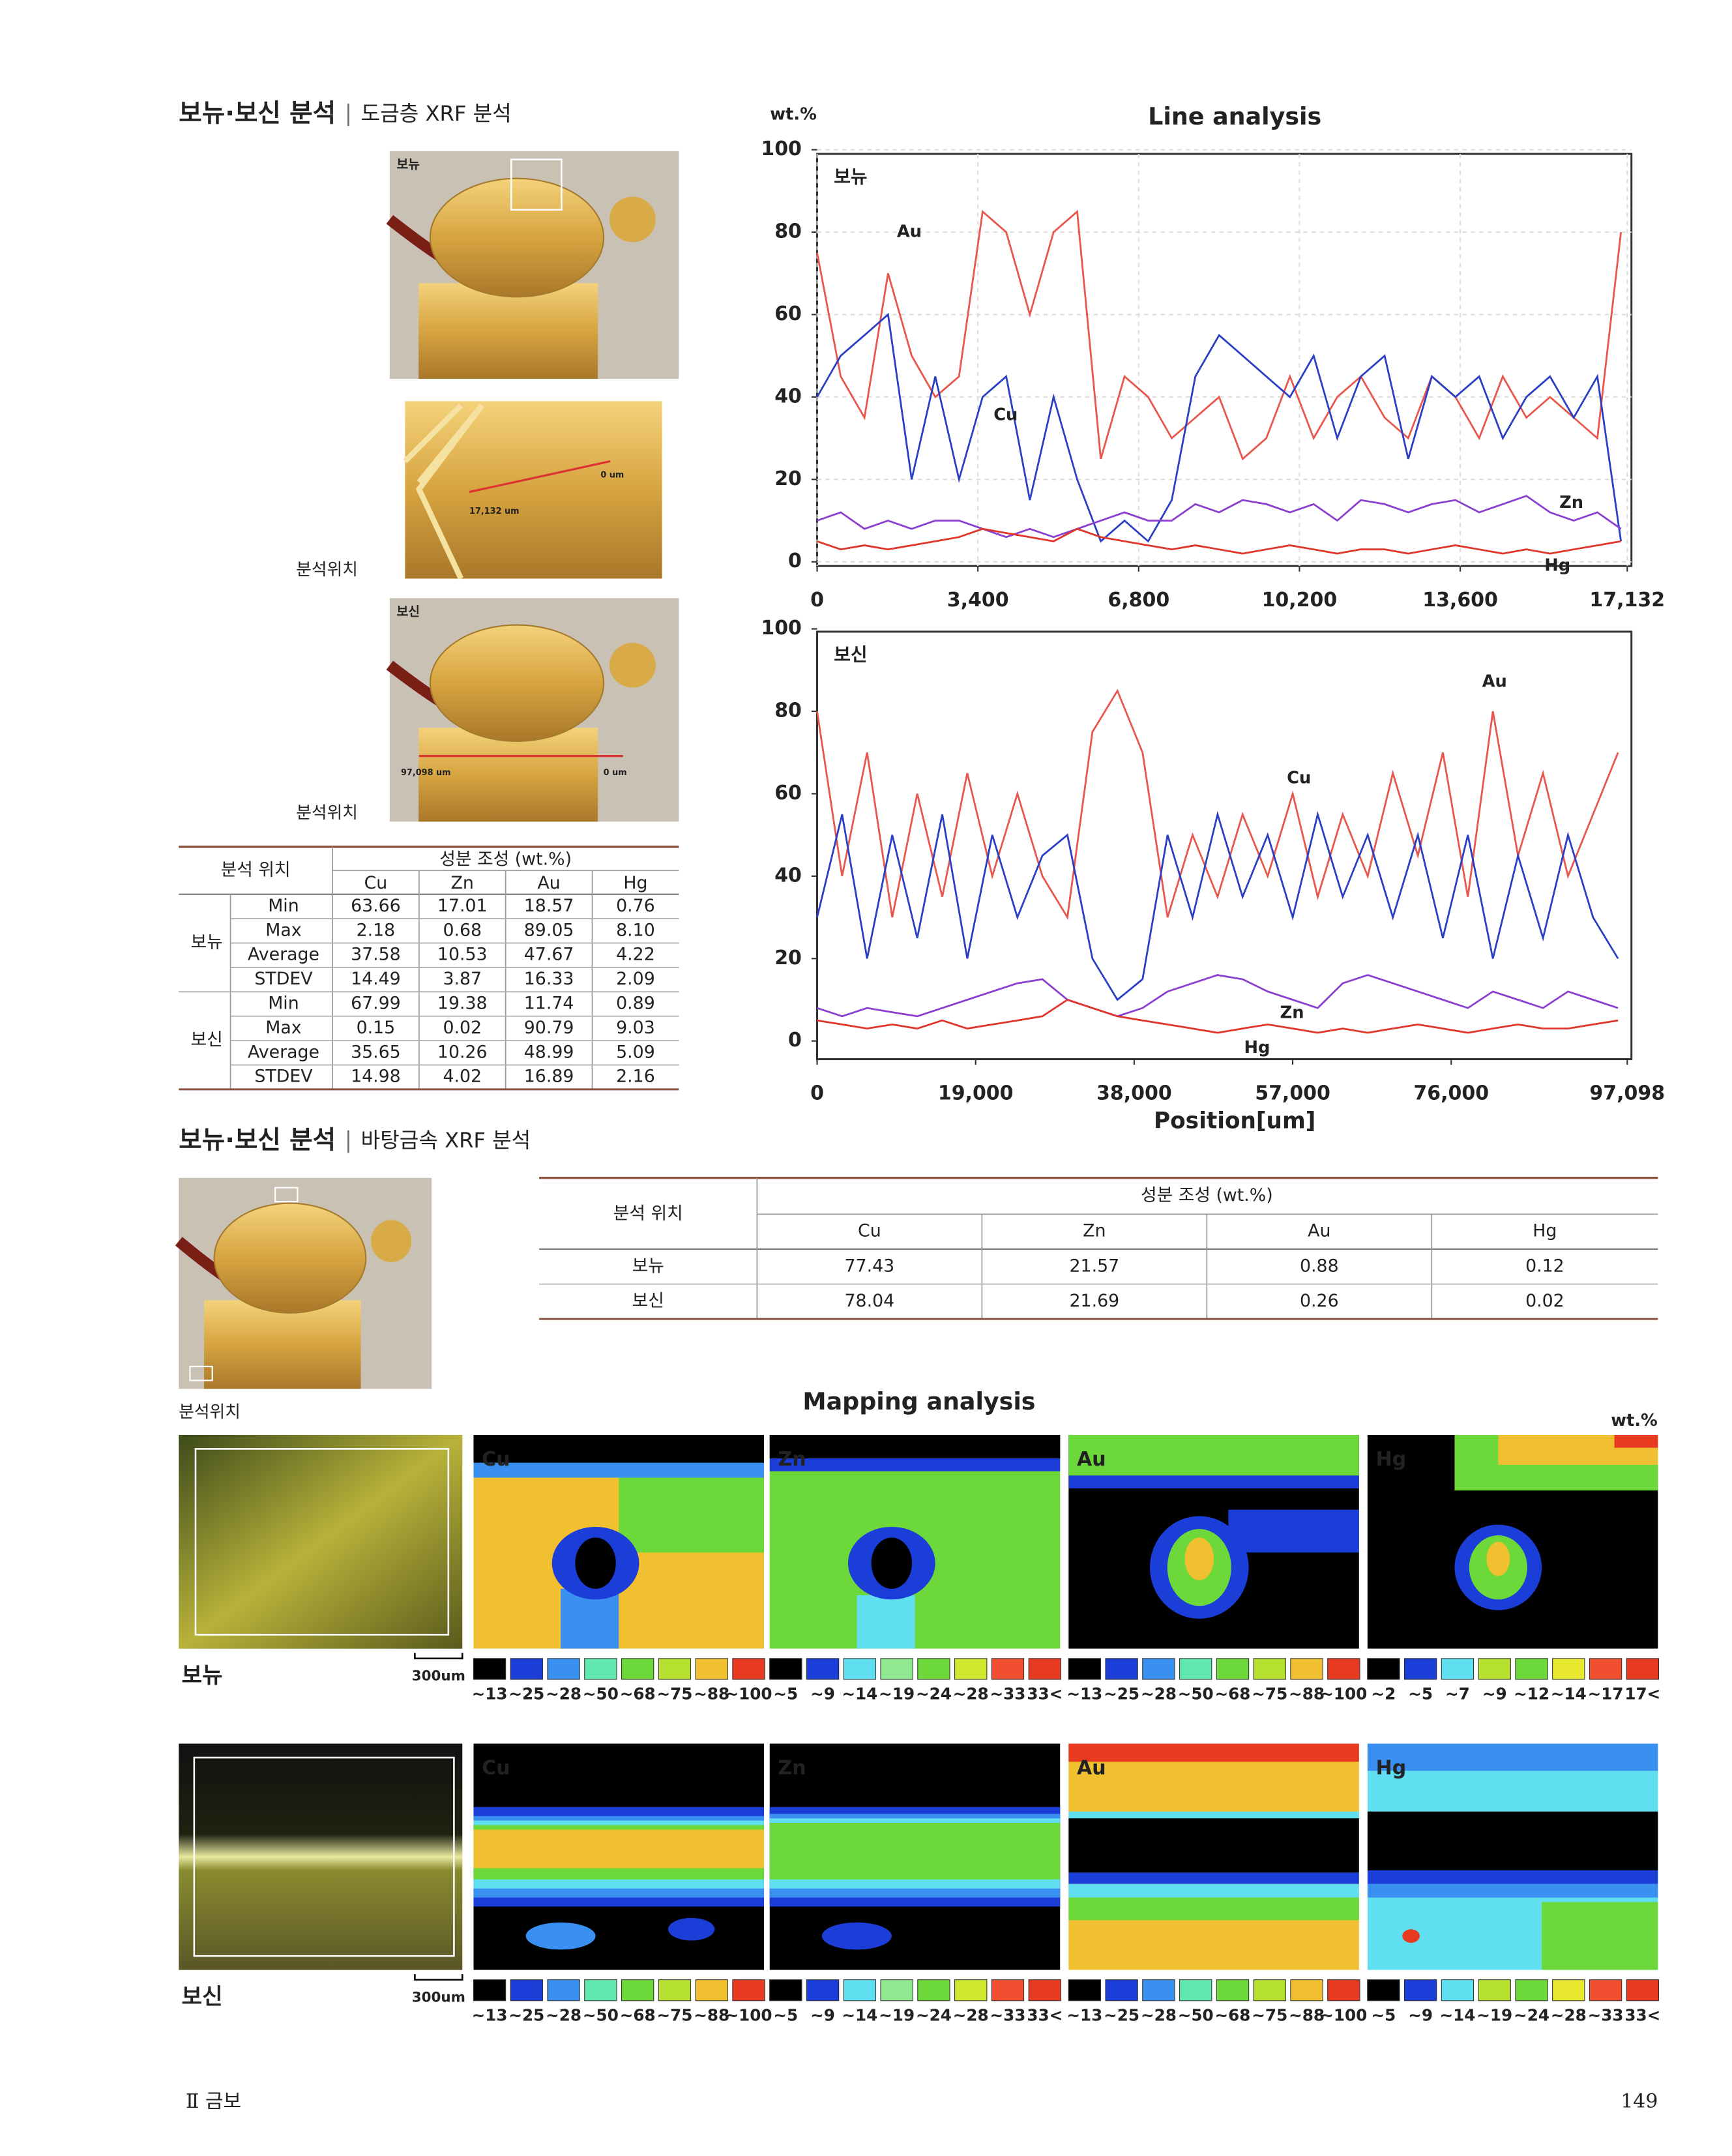 Image resolution: width=1732 pixels, height=2156 pixels. Describe the element at coordinates (1257, 1047) in the screenshot. I see `series-label: Hg` at that location.